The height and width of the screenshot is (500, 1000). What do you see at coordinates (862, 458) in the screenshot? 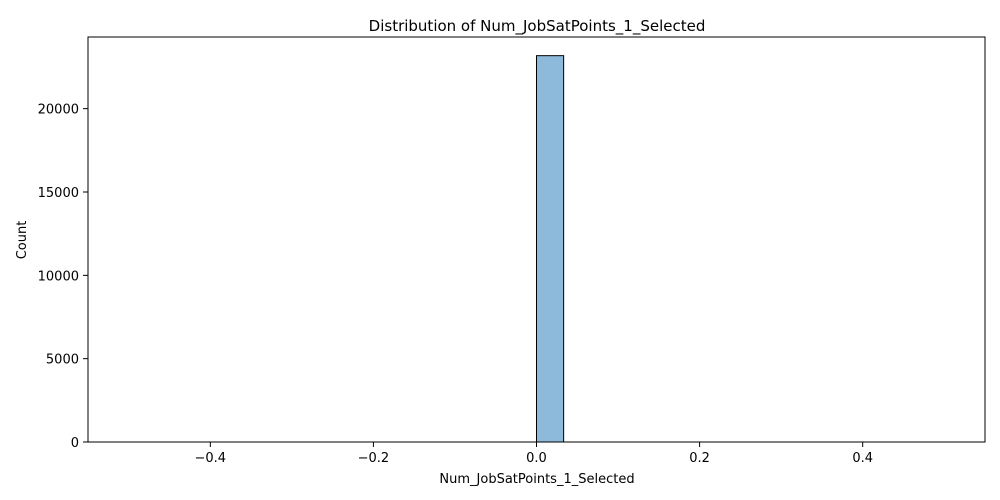
I see `x-tick-label: 0.4` at bounding box center [862, 458].